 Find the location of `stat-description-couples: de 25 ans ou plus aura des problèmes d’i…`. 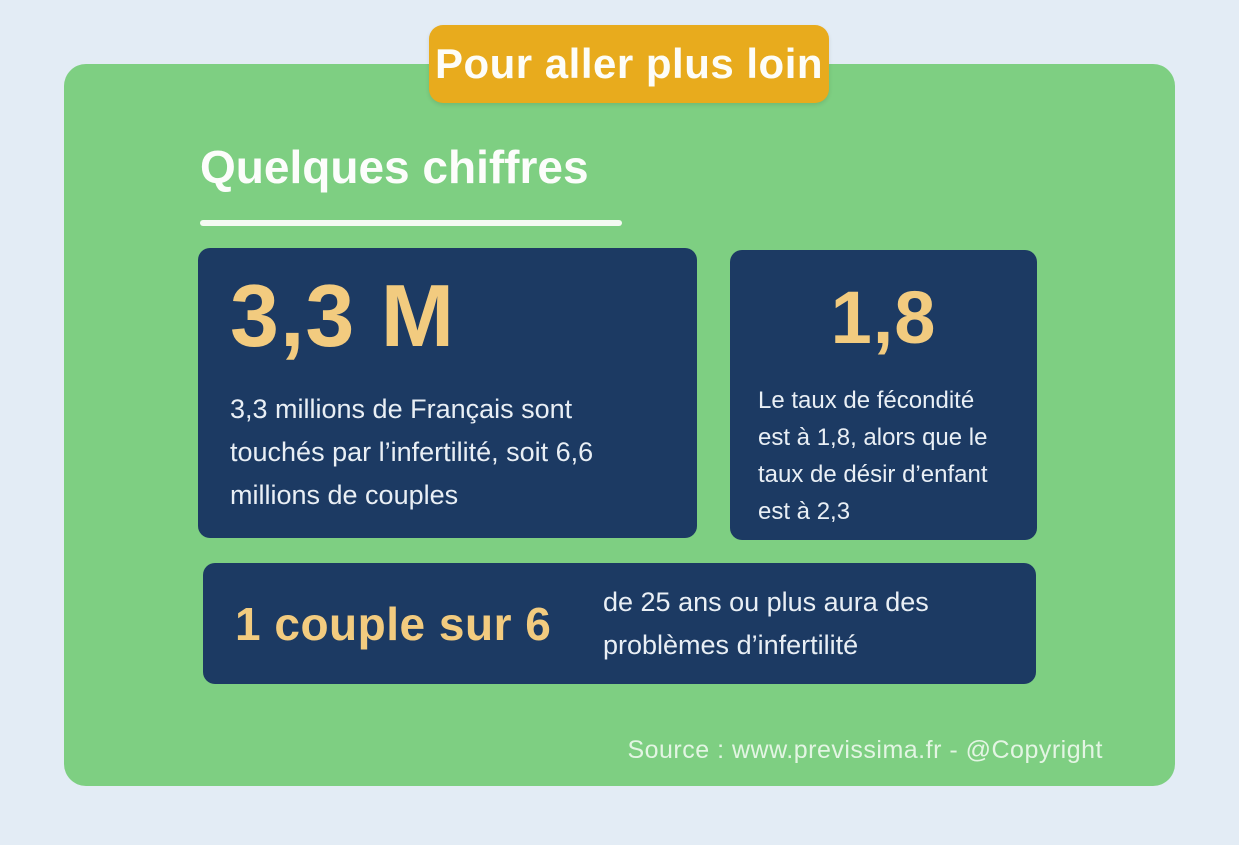

stat-description-couples: de 25 ans ou plus aura des problèmes d’i… is located at coordinates (766, 623).